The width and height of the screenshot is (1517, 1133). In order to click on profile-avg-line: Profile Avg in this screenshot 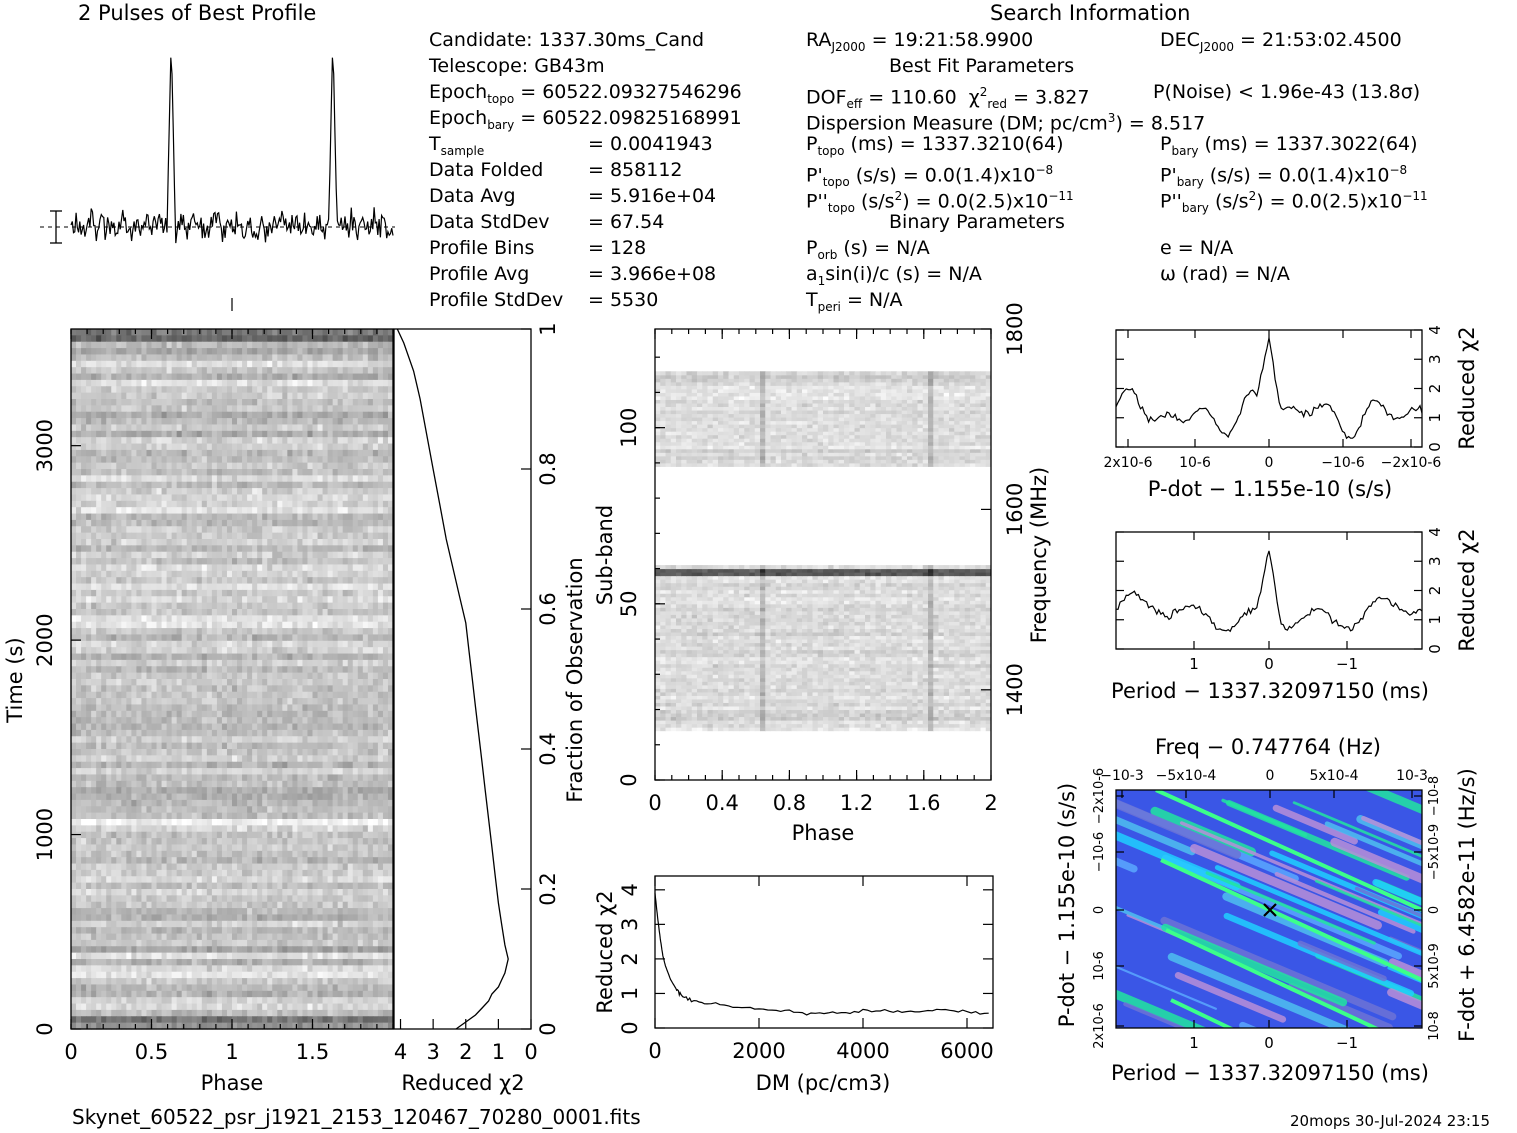, I will do `click(479, 274)`.